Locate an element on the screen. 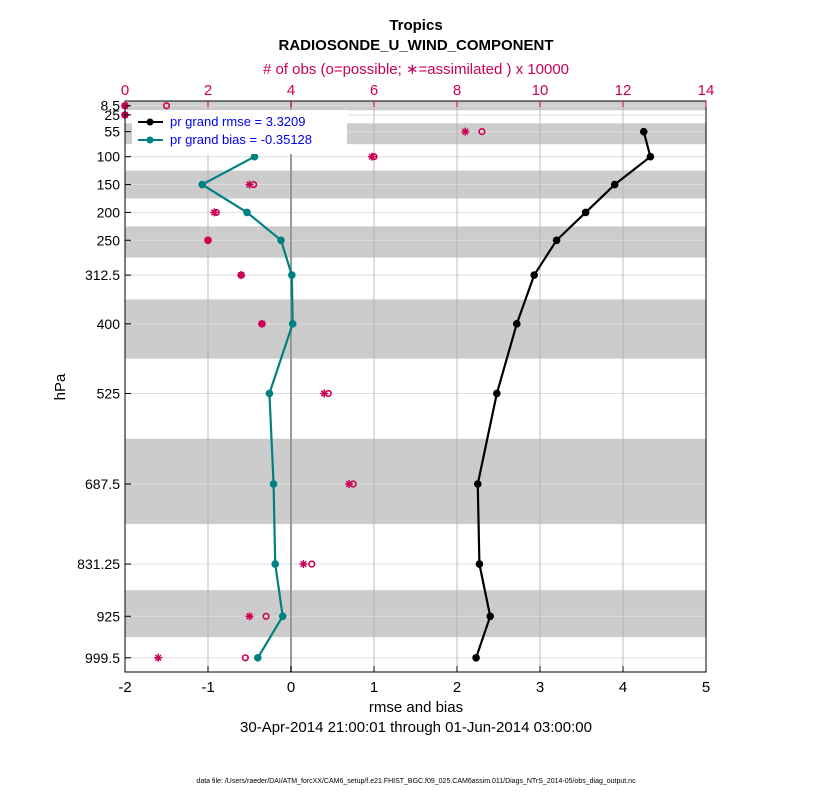  x-axis-ticks: -2 -1 0 1 2 3 4 5 is located at coordinates (414, 681).